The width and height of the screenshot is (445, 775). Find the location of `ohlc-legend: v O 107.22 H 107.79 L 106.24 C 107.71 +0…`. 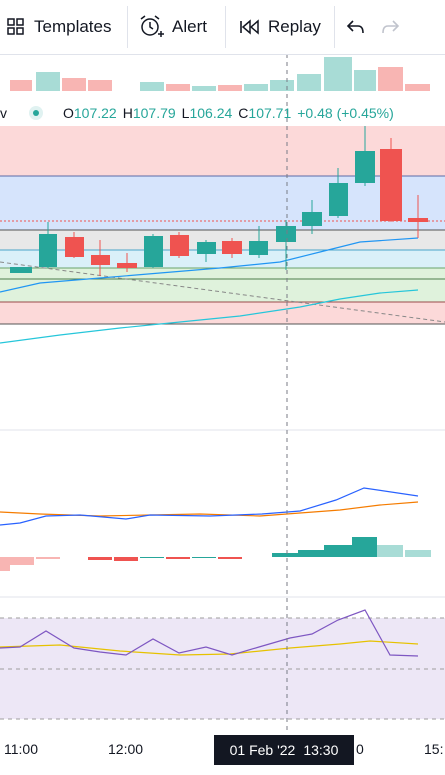

ohlc-legend: v O 107.22 H 107.79 L 106.24 C 107.71 +0… is located at coordinates (222, 113).